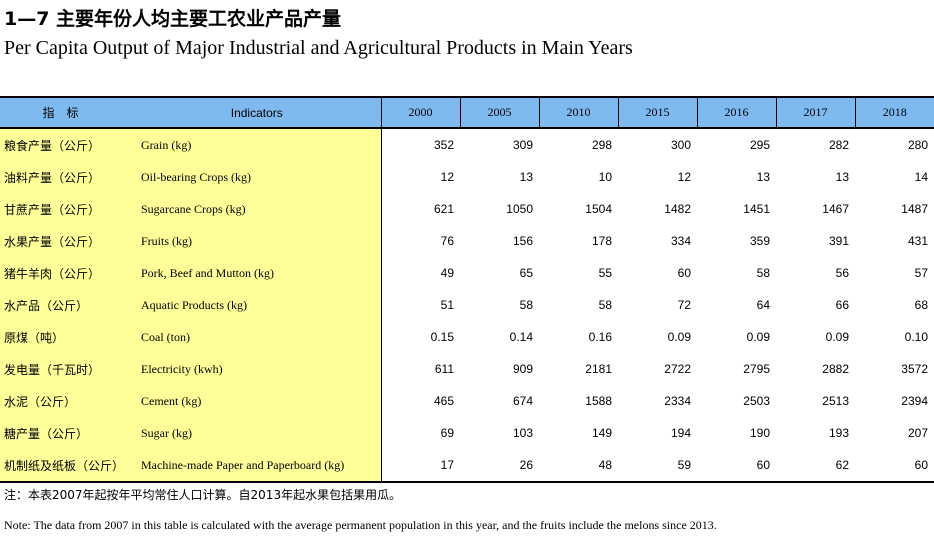  I want to click on table-row: 粮食产量（公斤） Grain (kg) 352 309 298 300 295 282 280, so click(467, 144).